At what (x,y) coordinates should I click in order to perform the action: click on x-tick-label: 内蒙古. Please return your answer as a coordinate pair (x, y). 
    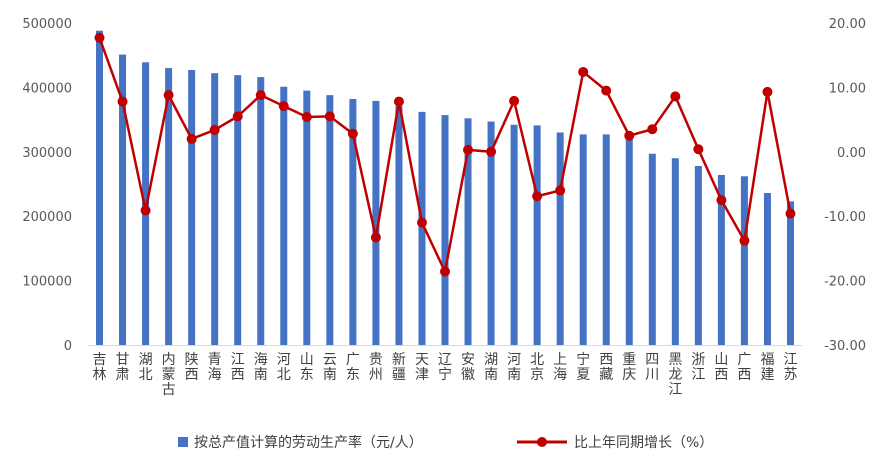
    Looking at the image, I should click on (169, 375).